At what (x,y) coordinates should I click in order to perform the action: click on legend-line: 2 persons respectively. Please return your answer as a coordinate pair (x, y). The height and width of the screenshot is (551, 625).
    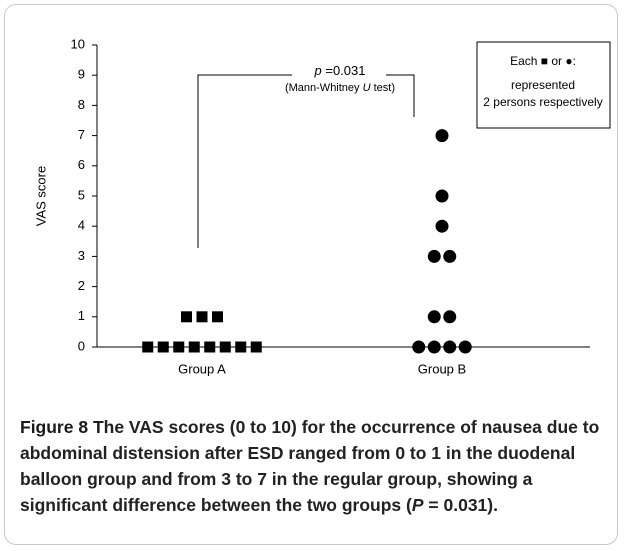
    Looking at the image, I should click on (542, 102).